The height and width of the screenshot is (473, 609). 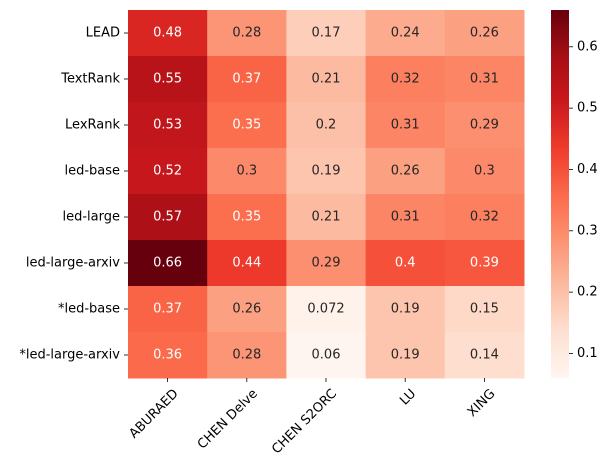 I want to click on cell-value-label: 0.55, so click(x=167, y=79).